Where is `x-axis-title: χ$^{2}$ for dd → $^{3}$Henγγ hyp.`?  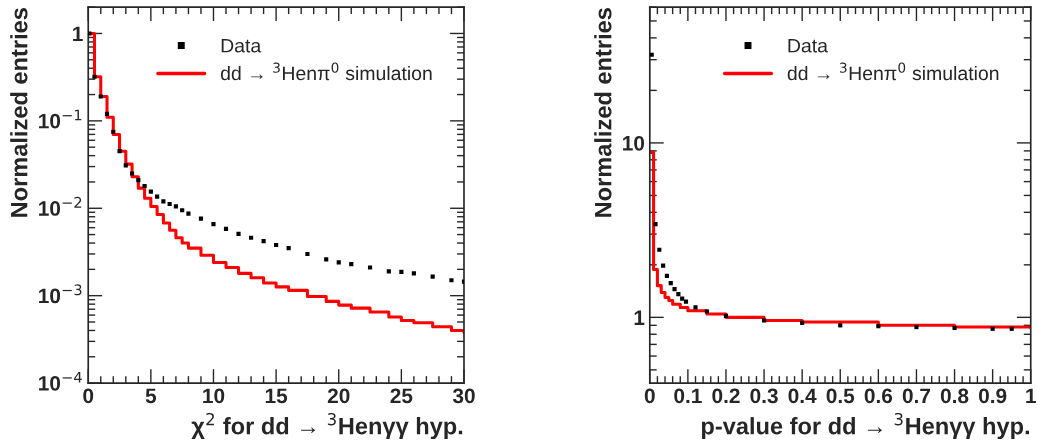
x-axis-title: χ$^{2}$ for dd → $^{3}$Henγγ hyp. is located at coordinates (327, 426).